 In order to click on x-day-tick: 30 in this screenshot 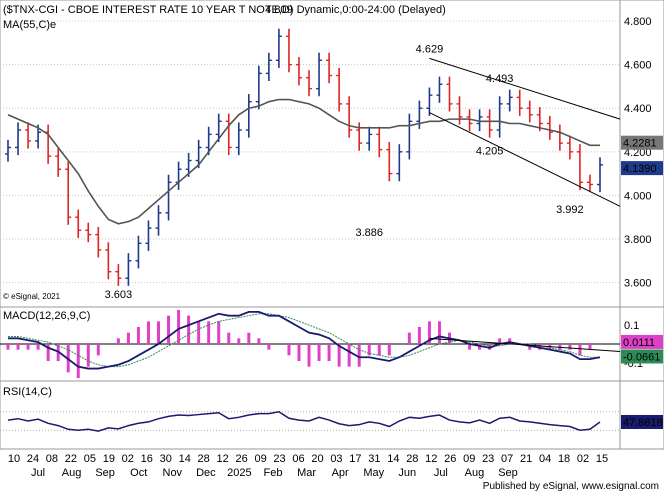, I will do `click(166, 459)`.